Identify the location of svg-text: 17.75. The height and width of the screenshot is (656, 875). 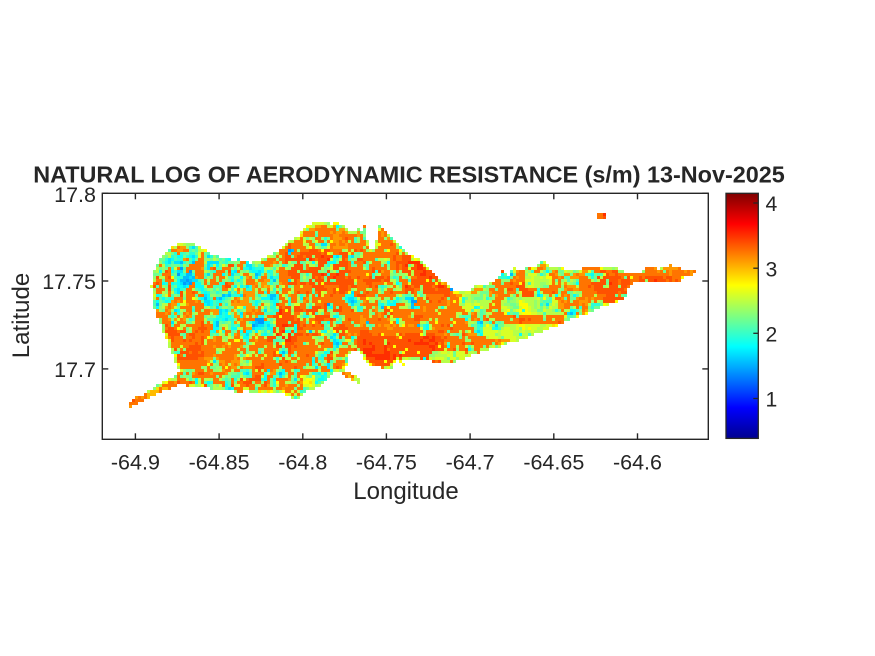
(69, 282).